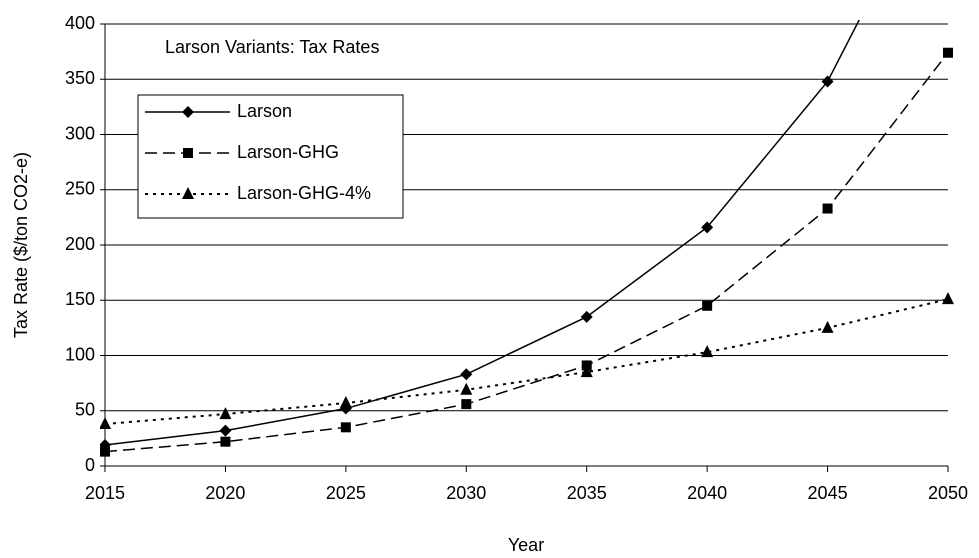  Describe the element at coordinates (304, 193) in the screenshot. I see `legend-label: Larson-GHG-4%` at that location.